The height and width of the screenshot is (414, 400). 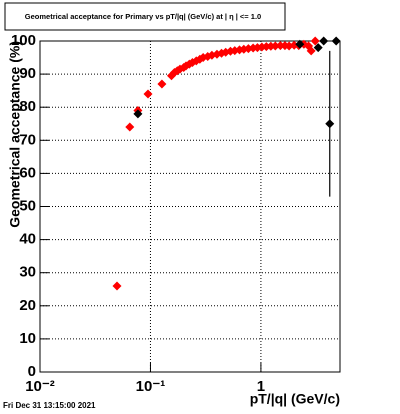 I want to click on y-tick-label: 40, so click(x=27, y=239).